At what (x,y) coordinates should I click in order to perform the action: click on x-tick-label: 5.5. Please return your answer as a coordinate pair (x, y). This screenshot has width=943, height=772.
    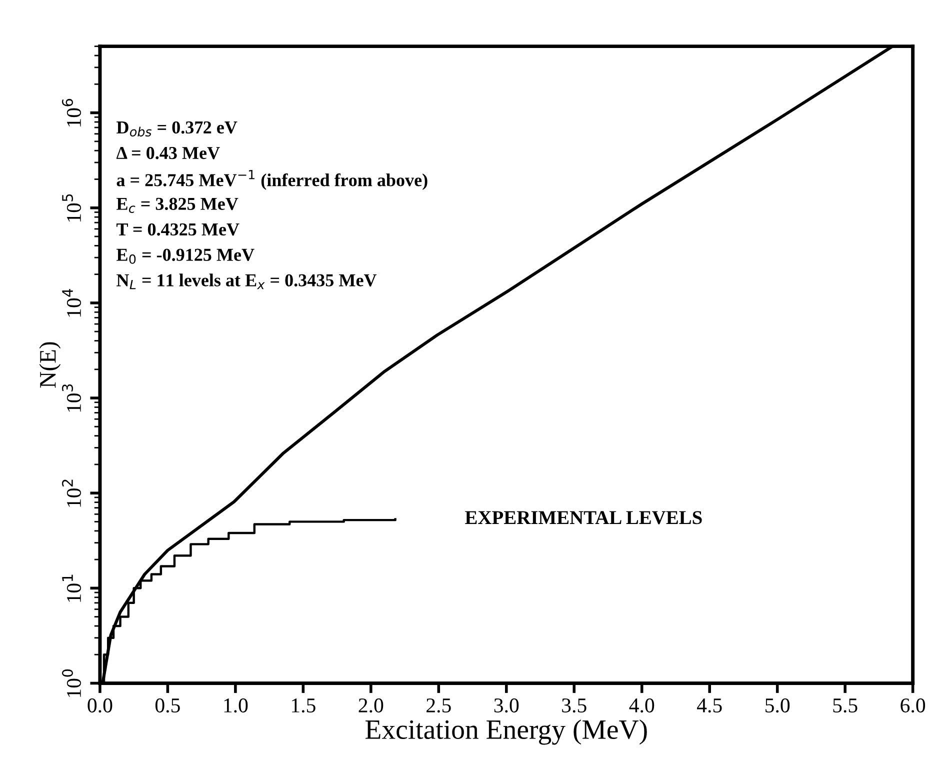
    Looking at the image, I should click on (845, 705).